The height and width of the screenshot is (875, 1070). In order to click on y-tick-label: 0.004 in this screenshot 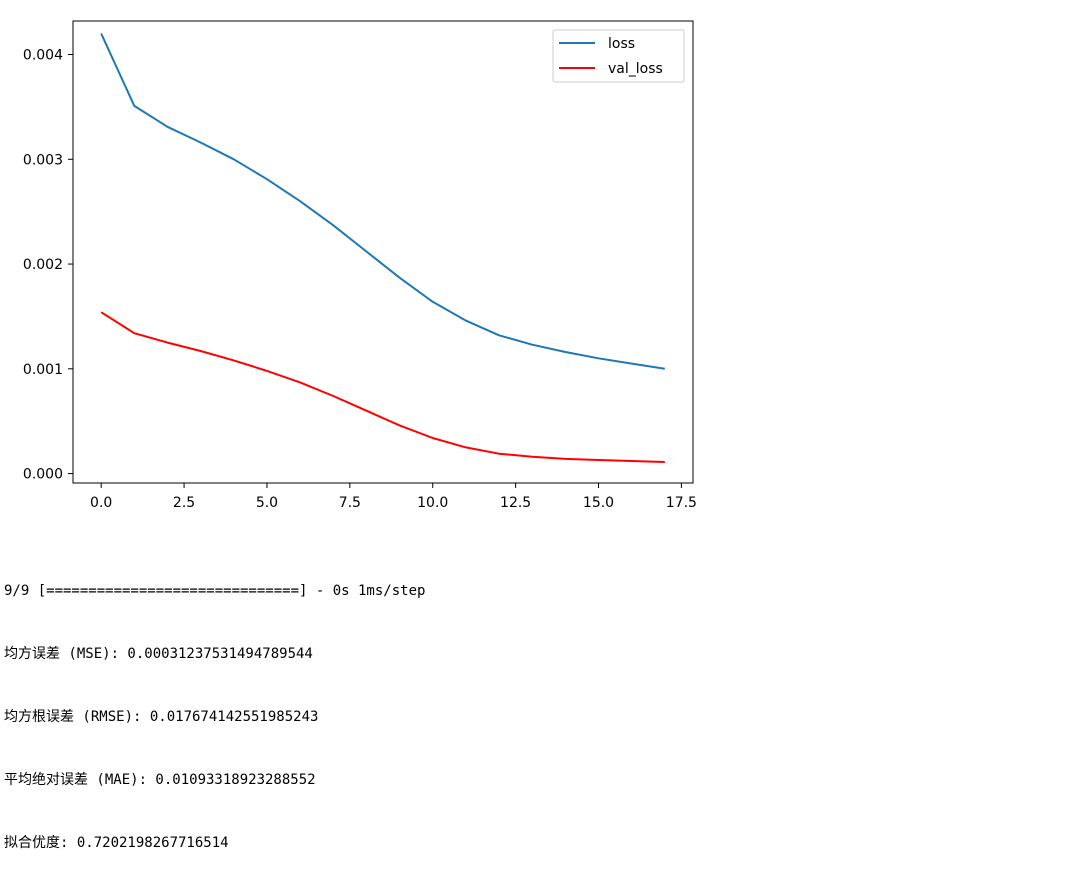, I will do `click(43, 56)`.